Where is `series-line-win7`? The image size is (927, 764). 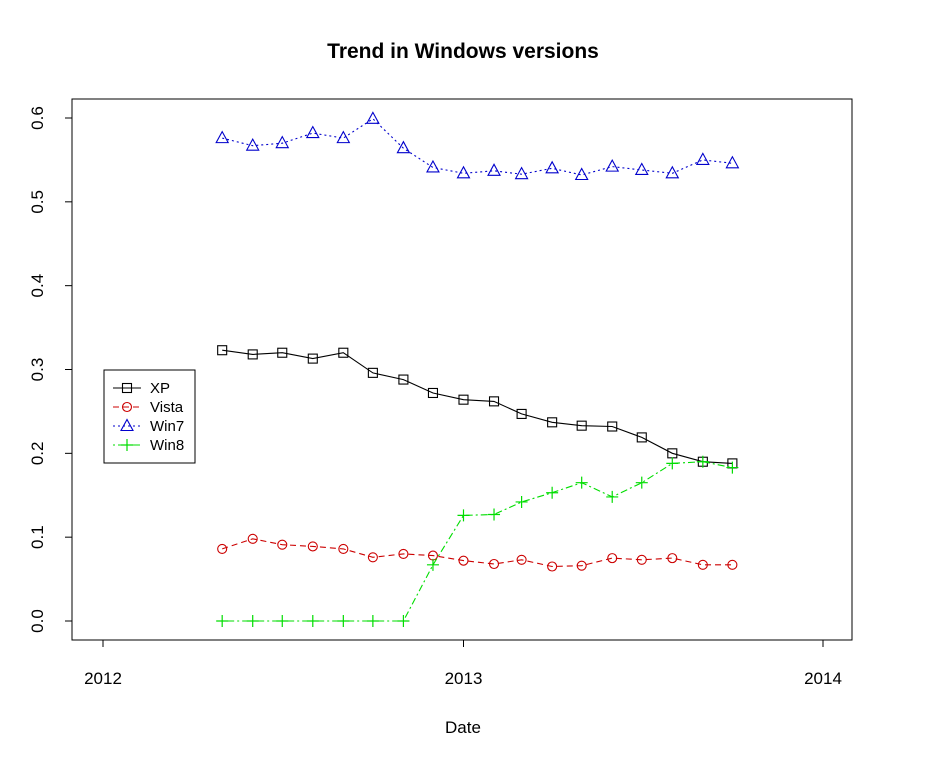 series-line-win7 is located at coordinates (477, 147).